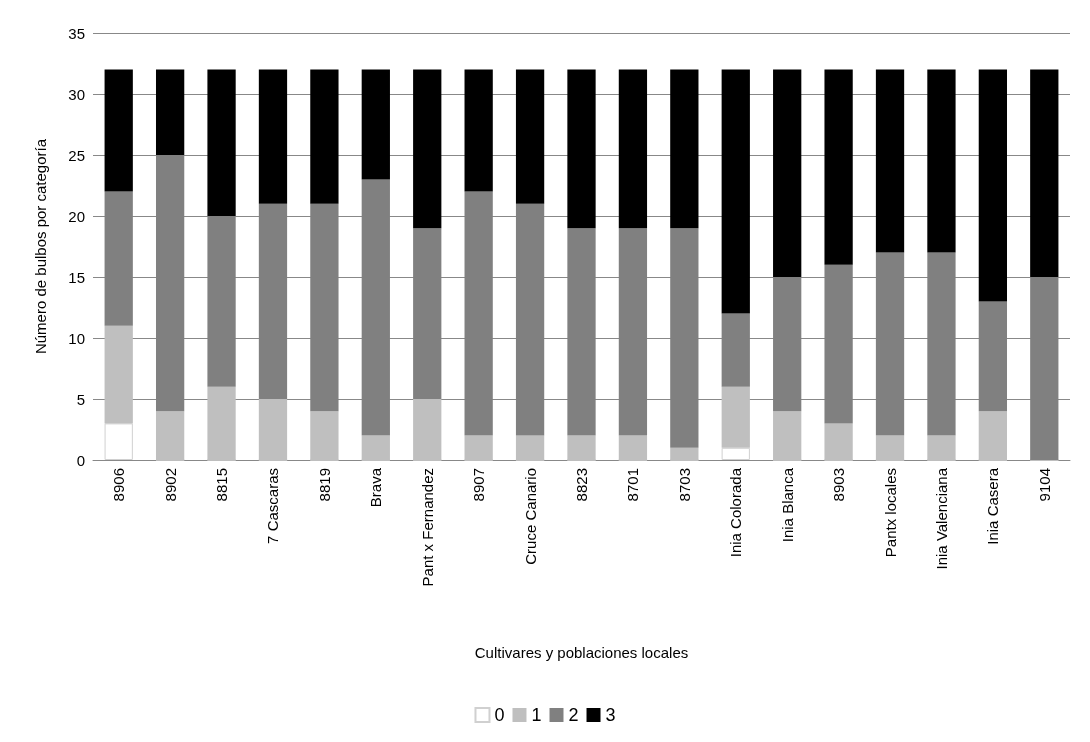 The image size is (1090, 742). What do you see at coordinates (76, 94) in the screenshot?
I see `y-tick-label: 30` at bounding box center [76, 94].